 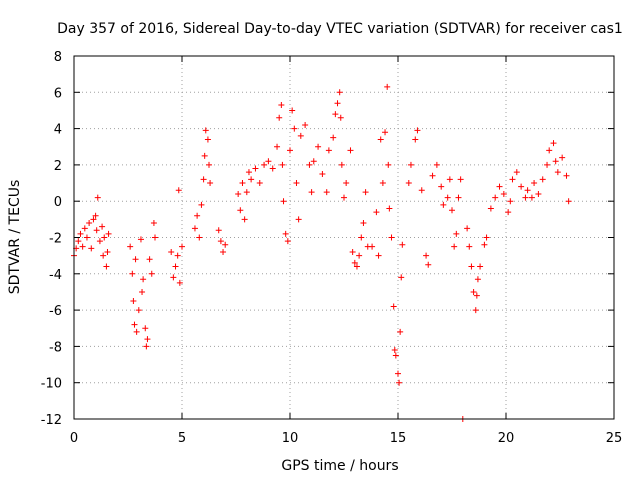 What do you see at coordinates (506, 438) in the screenshot?
I see `x-tick-label: 20` at bounding box center [506, 438].